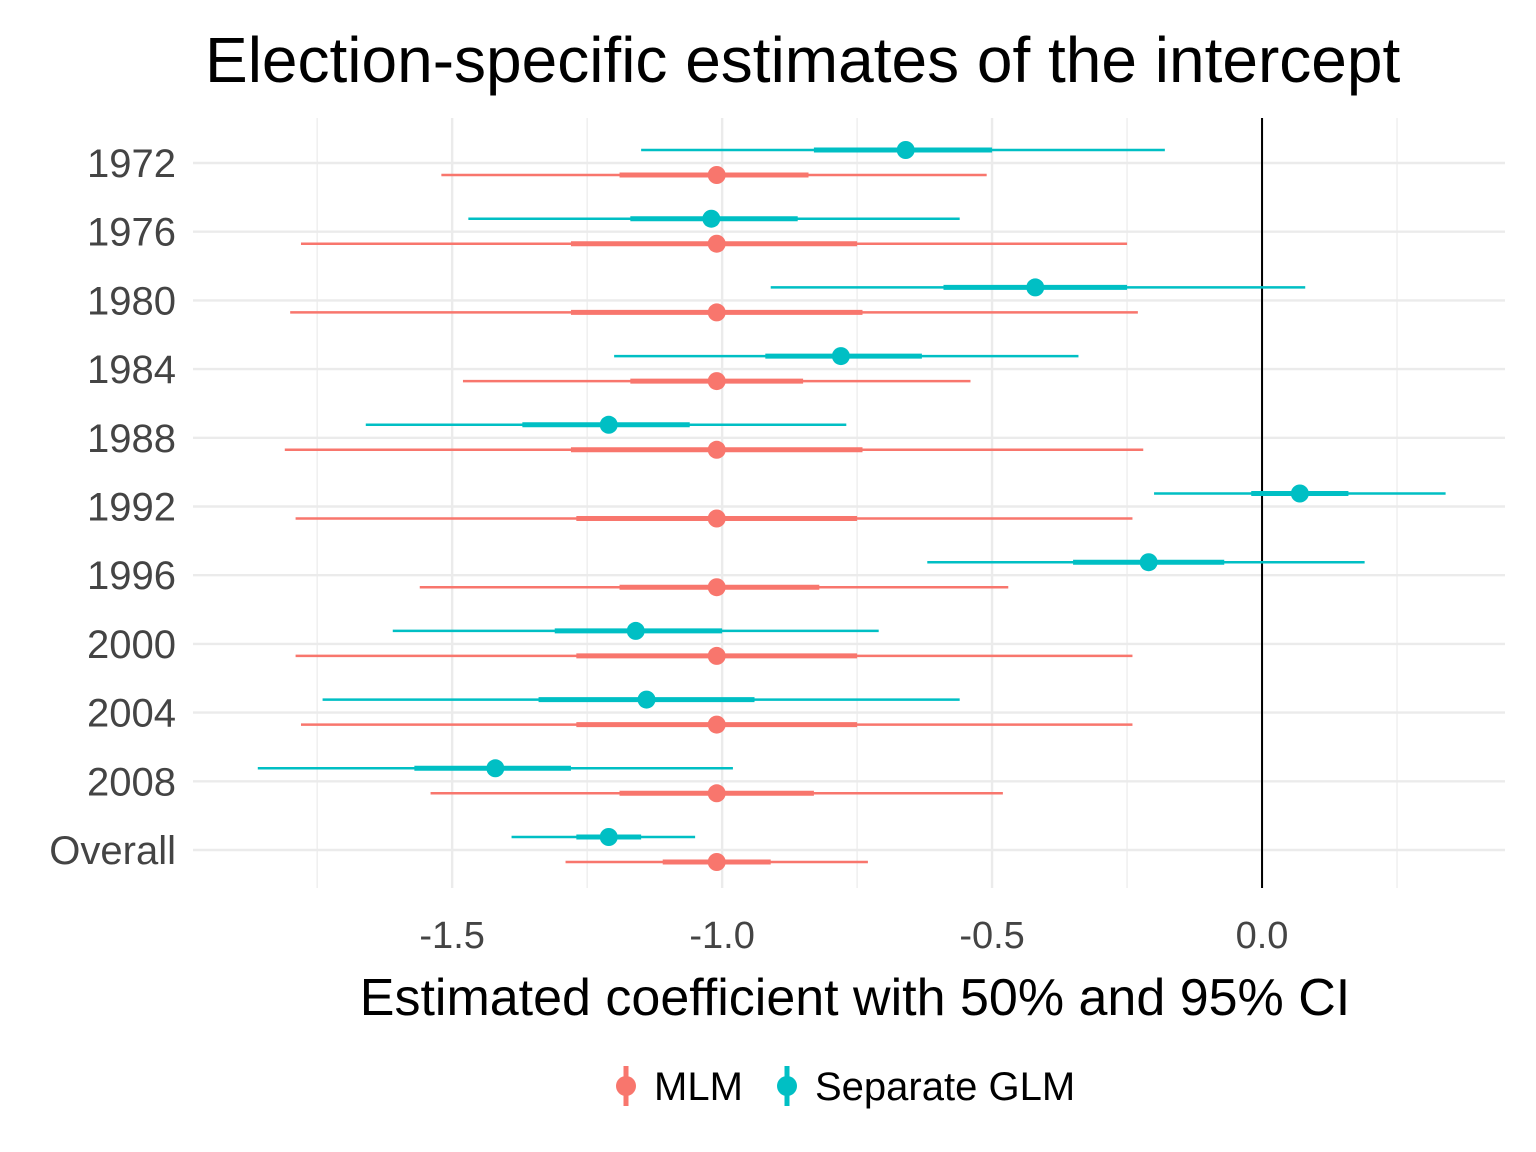 Image resolution: width=1536 pixels, height=1152 pixels. Describe the element at coordinates (131, 301) in the screenshot. I see `y-tick-label: 1980` at that location.